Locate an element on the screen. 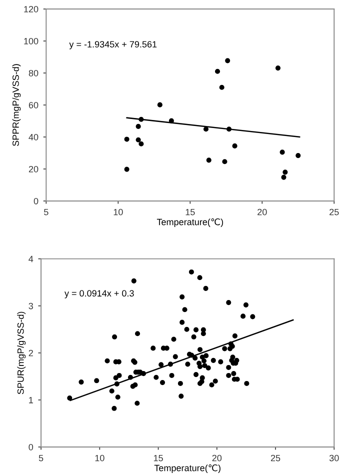  y-axis-title: SPUR(mgP/gVSS-d) is located at coordinates (21, 353).